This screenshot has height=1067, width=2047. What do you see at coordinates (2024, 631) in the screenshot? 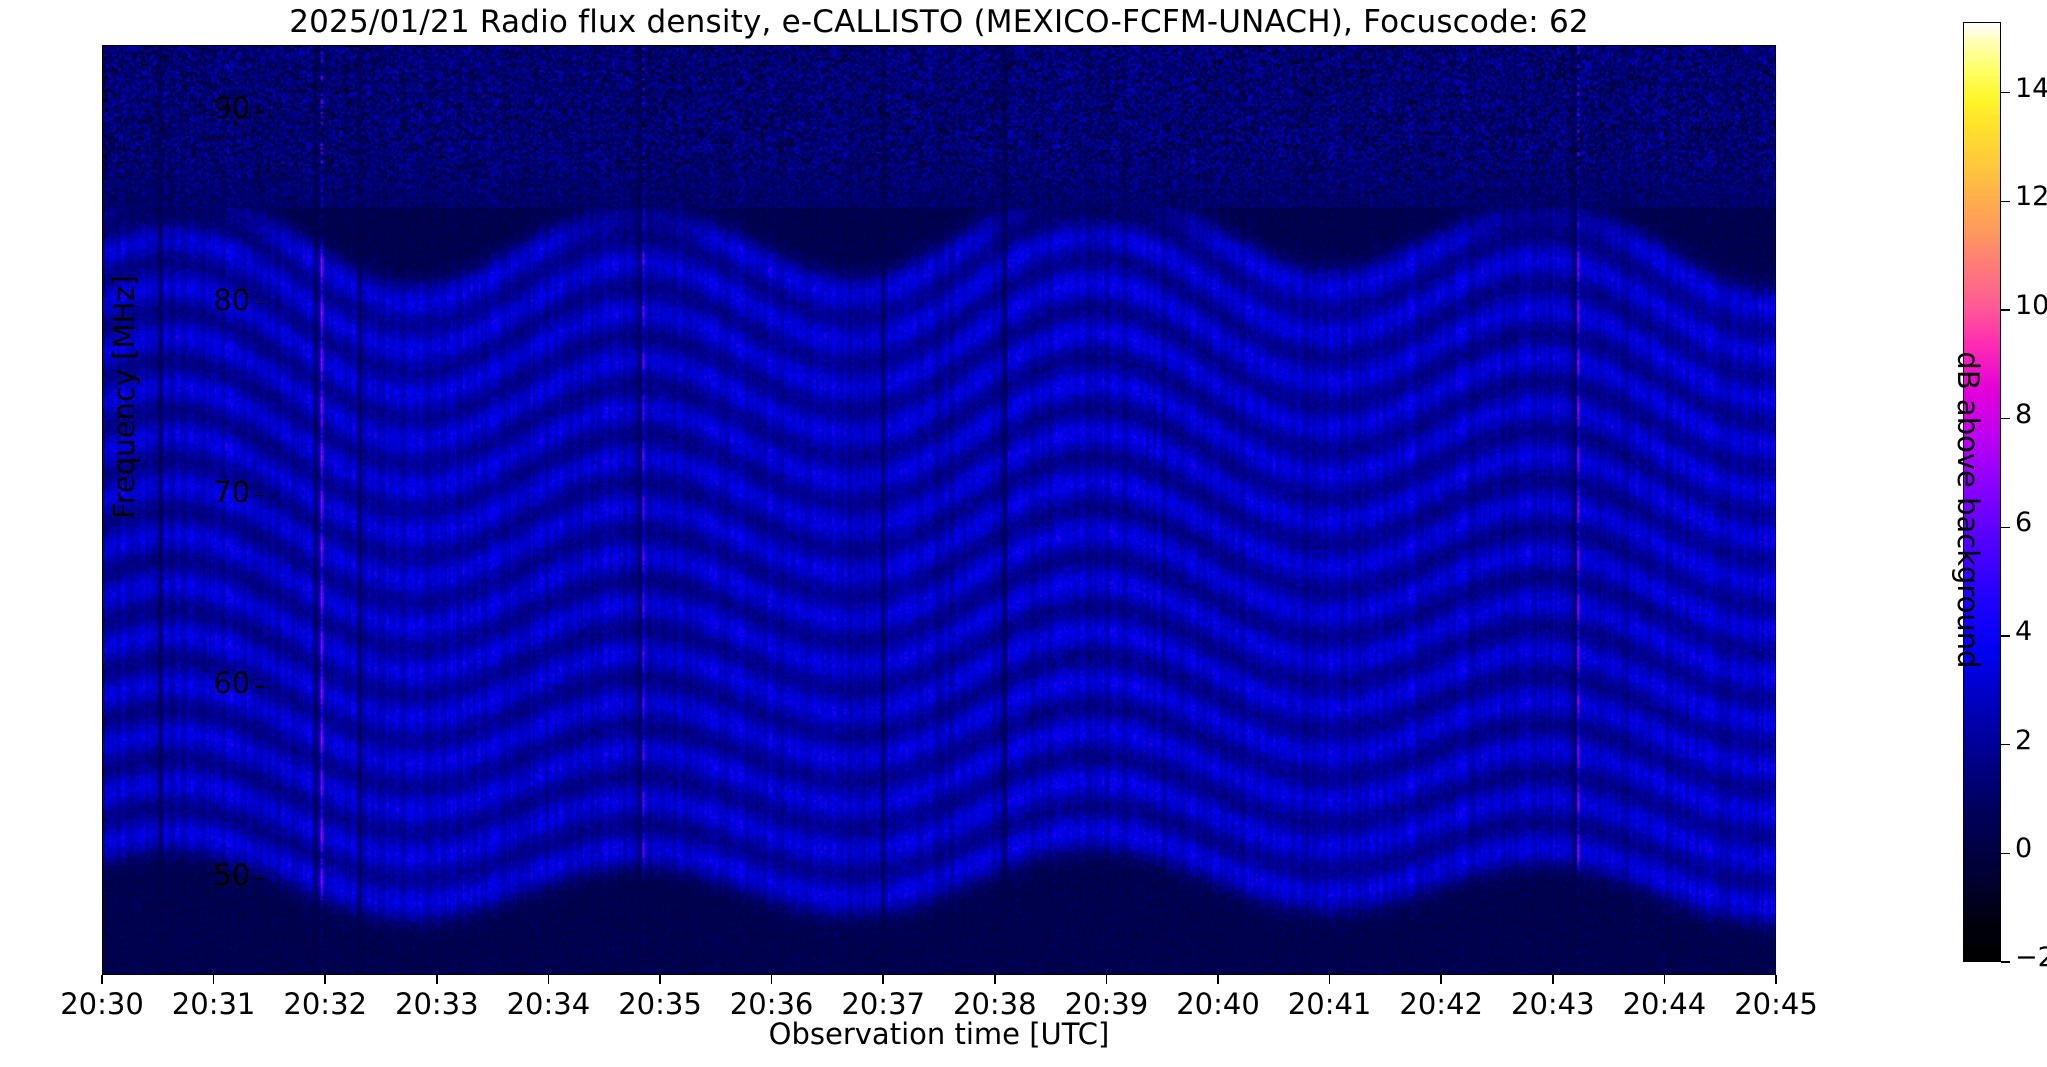
I see `colorbar-tick-label: 4` at bounding box center [2024, 631].